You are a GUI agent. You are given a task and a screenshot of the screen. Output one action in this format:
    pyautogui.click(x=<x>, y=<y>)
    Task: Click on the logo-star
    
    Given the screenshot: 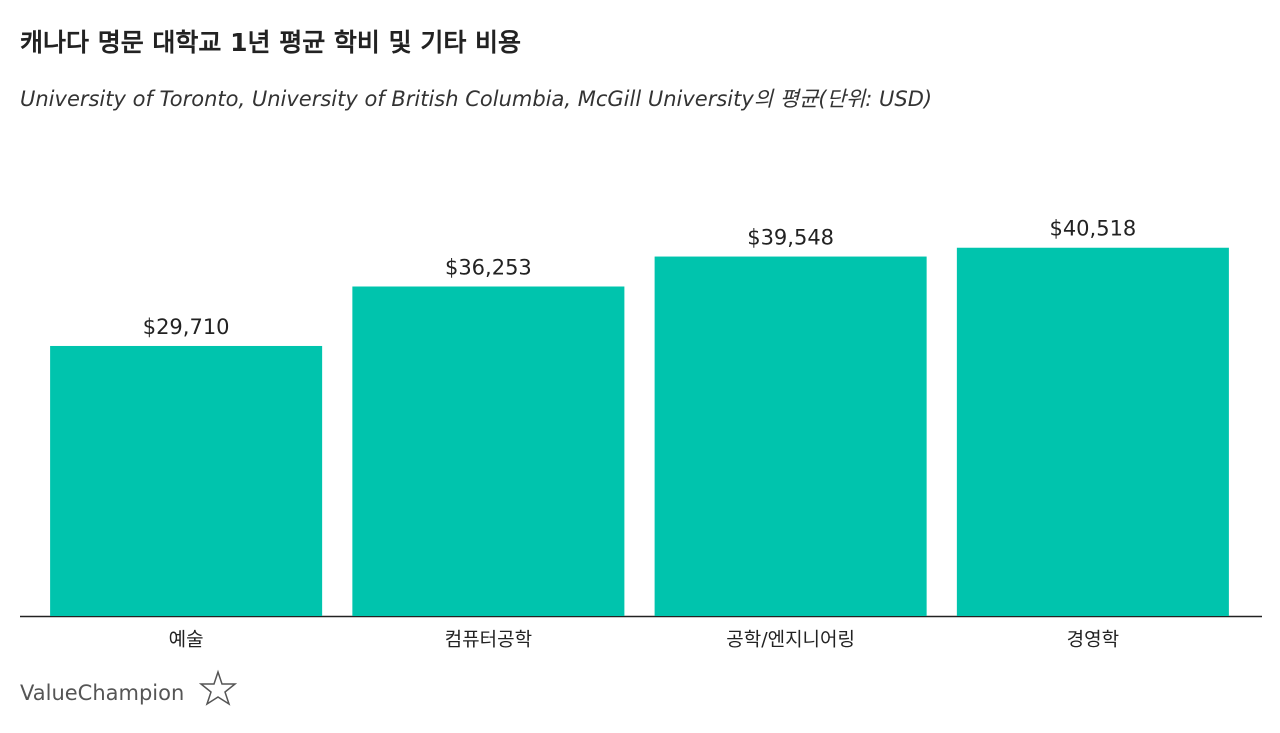 What is the action you would take?
    pyautogui.click(x=218, y=687)
    